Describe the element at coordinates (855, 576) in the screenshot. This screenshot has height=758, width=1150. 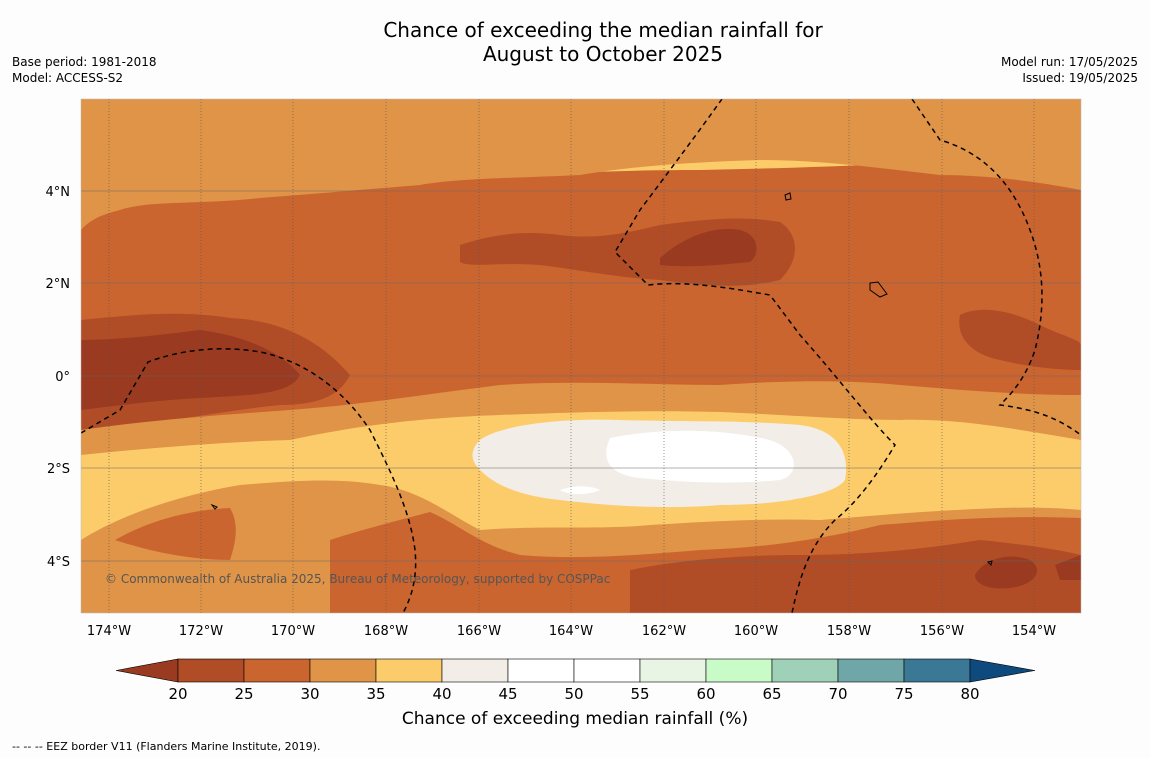
I see `band-20-25-south` at that location.